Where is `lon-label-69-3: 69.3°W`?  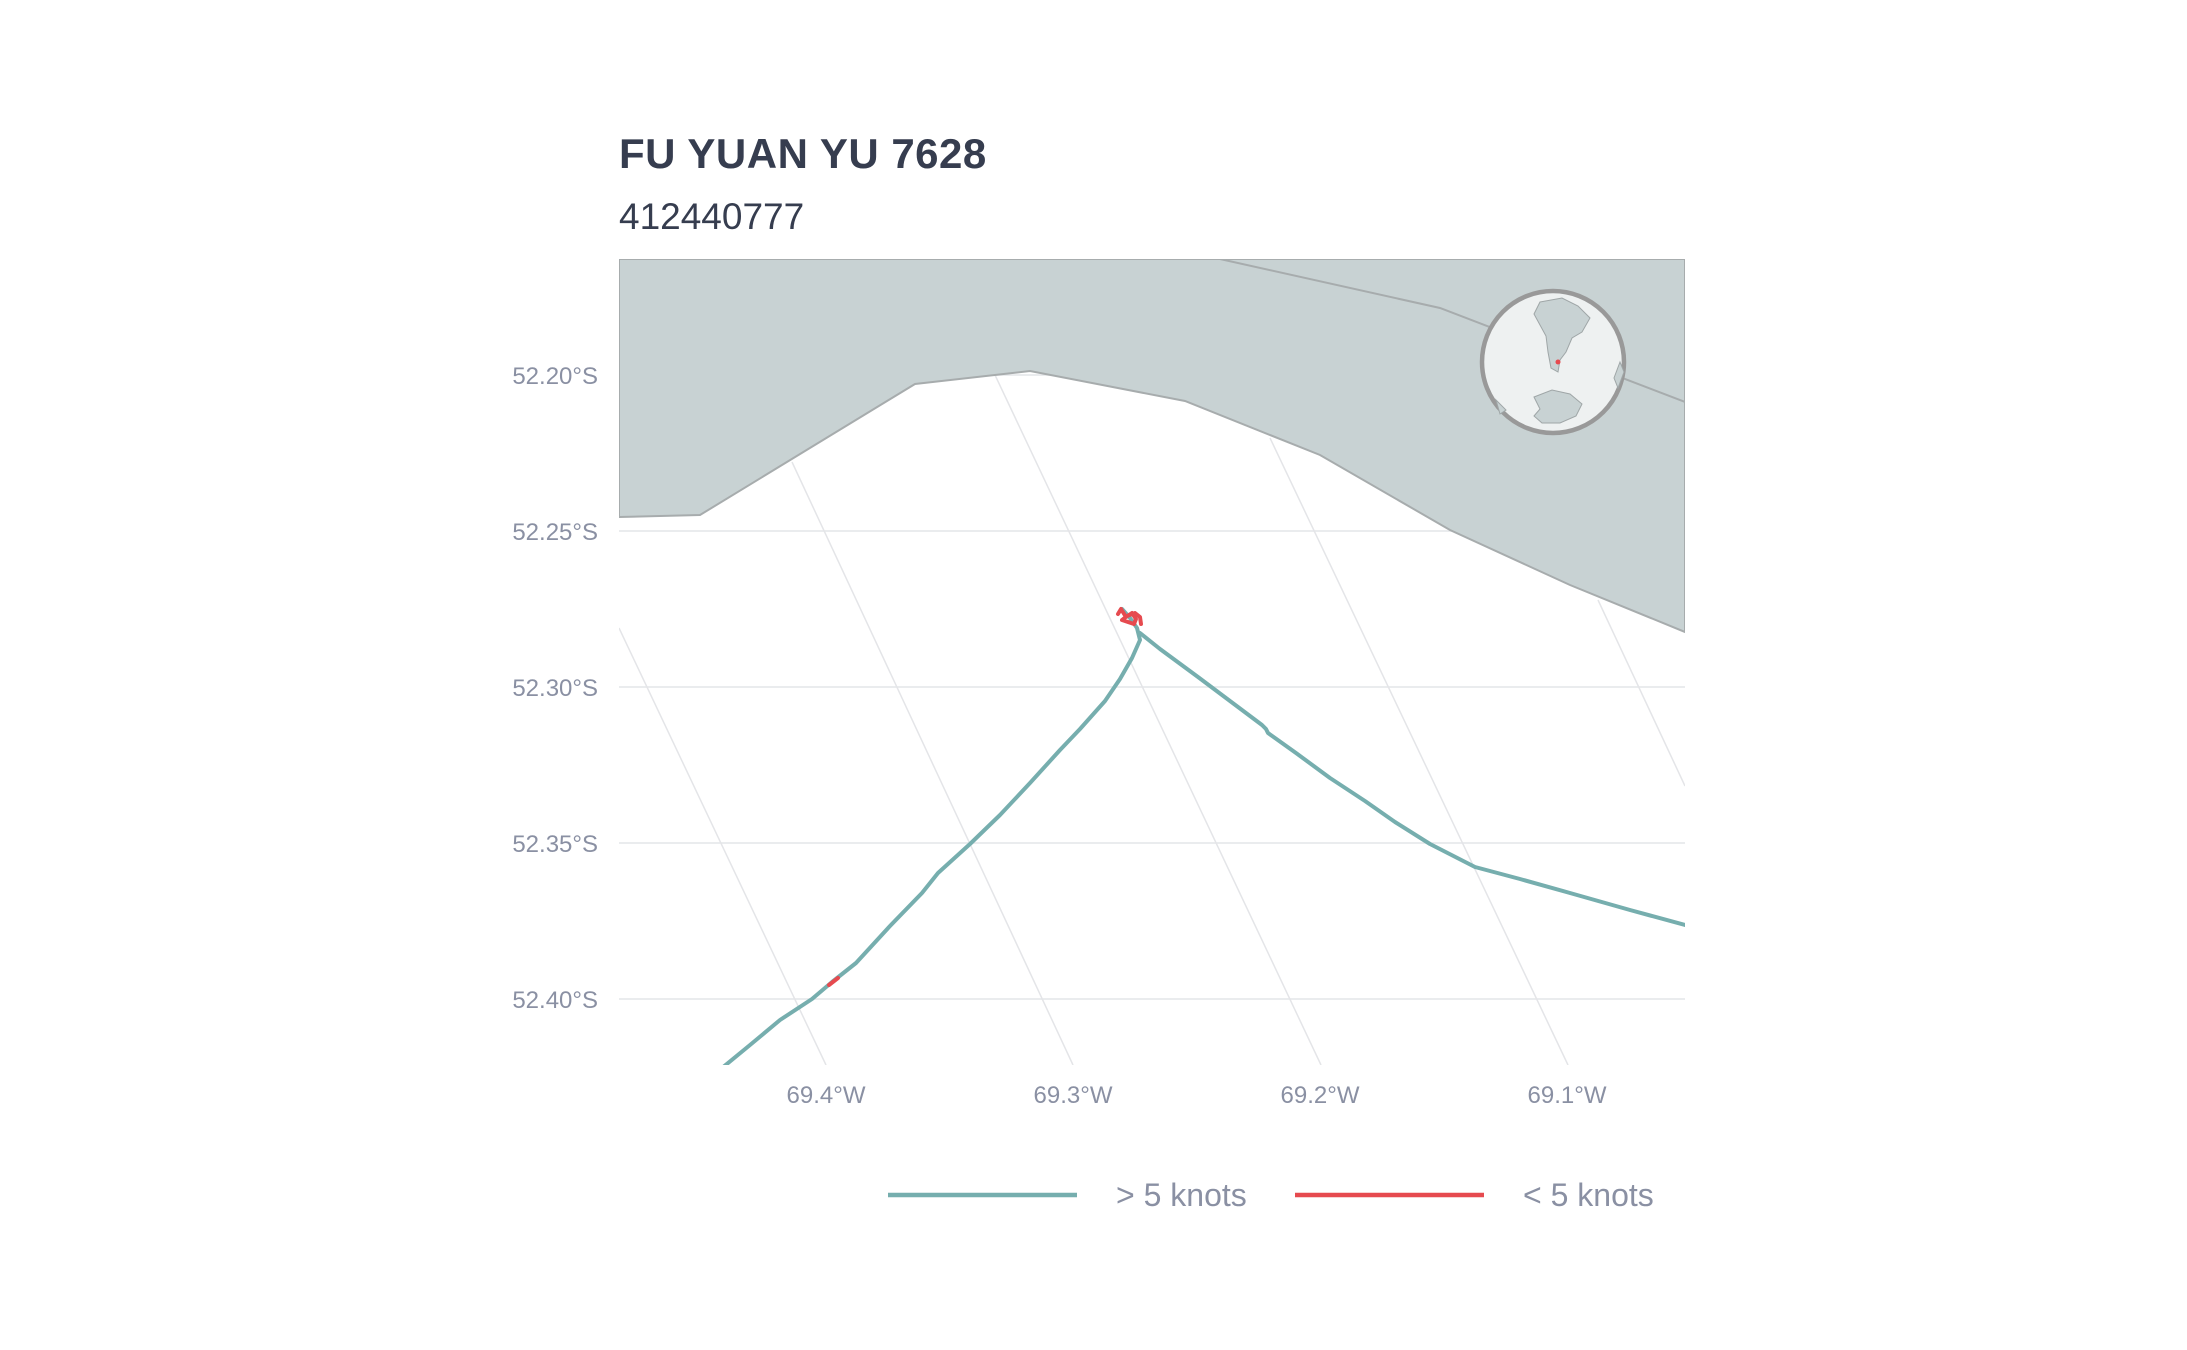 lon-label-69-3: 69.3°W is located at coordinates (1073, 1095).